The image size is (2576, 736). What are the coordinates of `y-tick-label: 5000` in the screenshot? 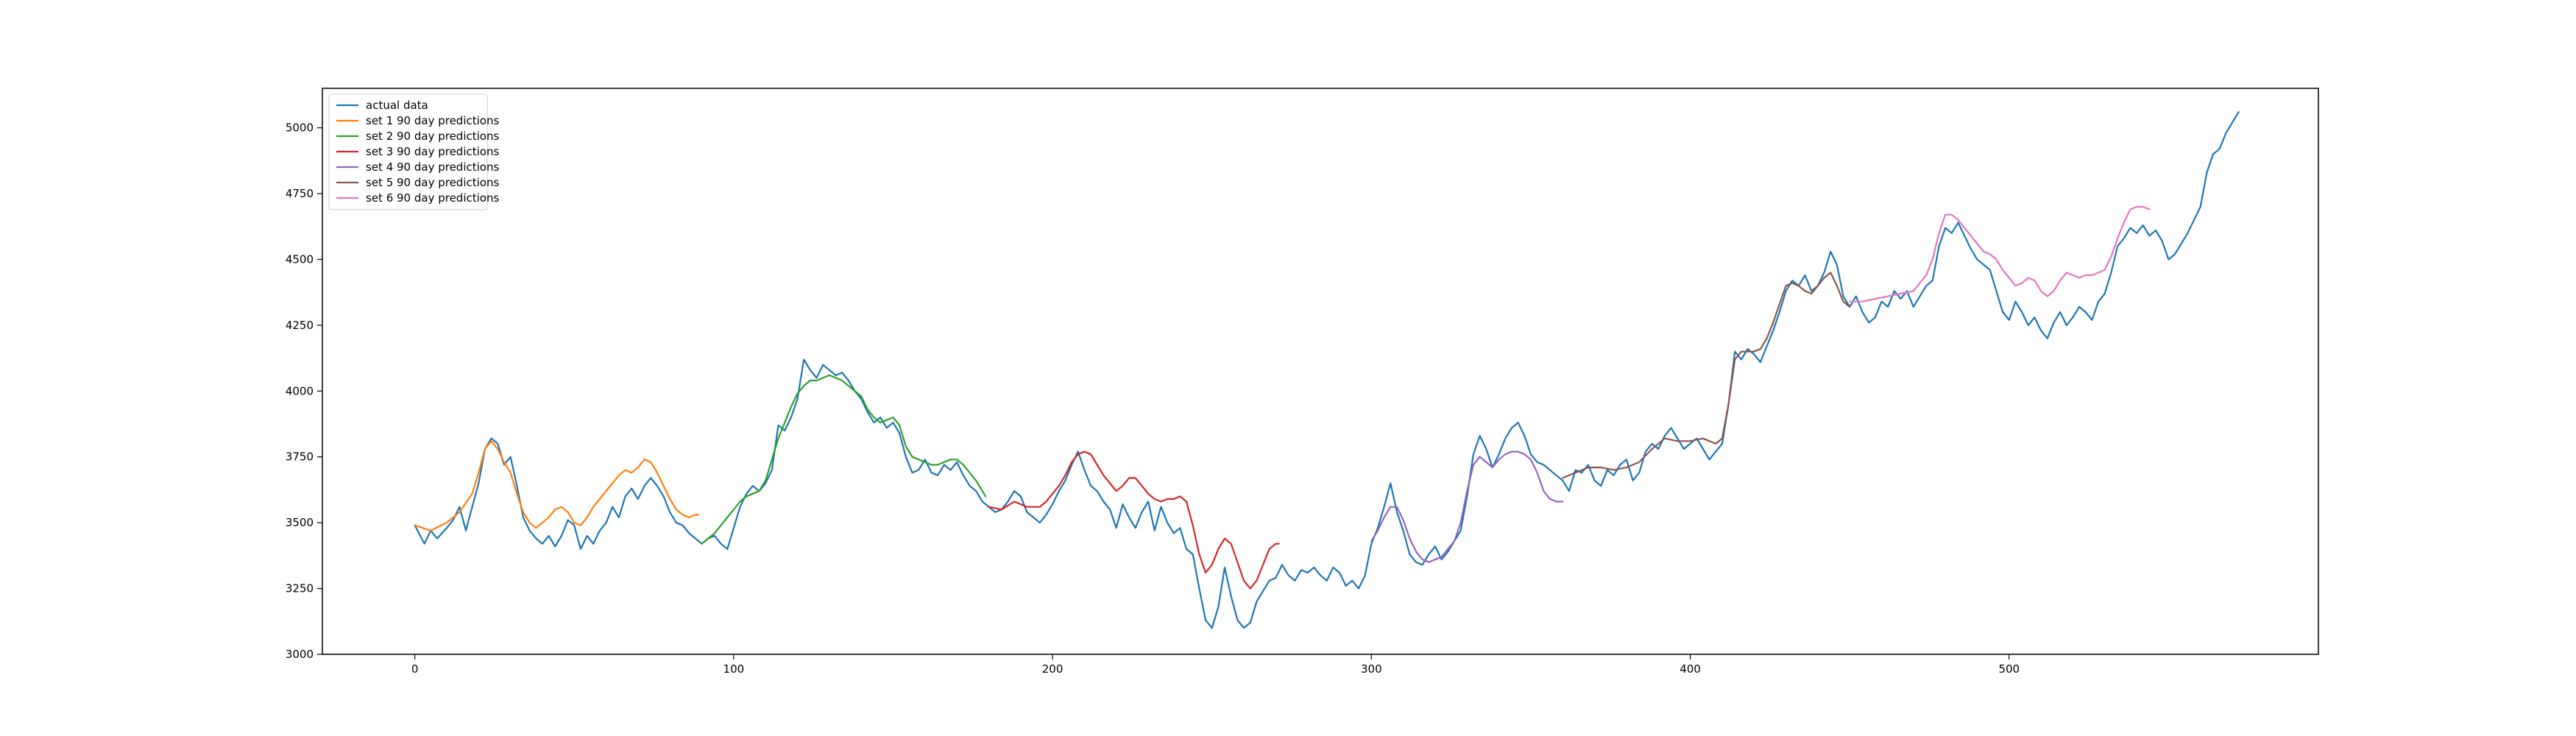 It's located at (300, 128).